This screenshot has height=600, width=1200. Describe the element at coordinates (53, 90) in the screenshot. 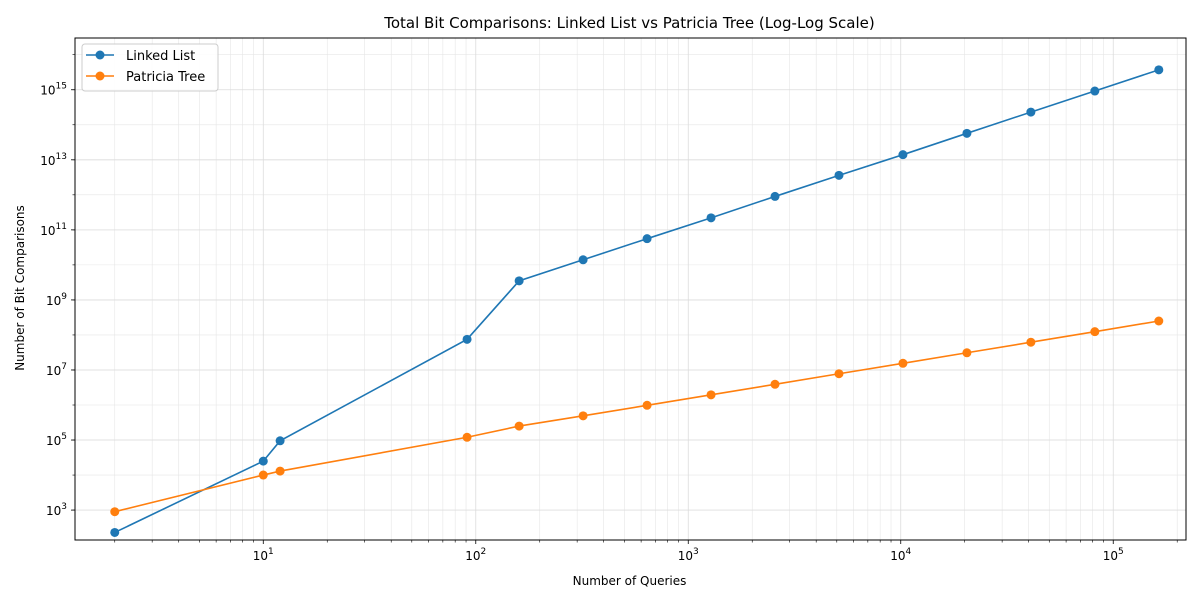

I see `y-tick-label: 10¹⁵` at that location.